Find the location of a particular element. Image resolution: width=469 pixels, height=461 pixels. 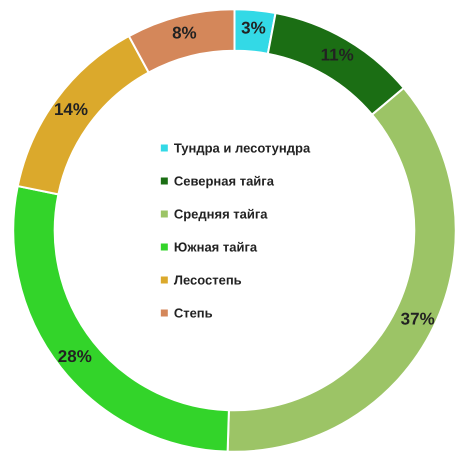

legend-label: Лесостепь is located at coordinates (208, 280).